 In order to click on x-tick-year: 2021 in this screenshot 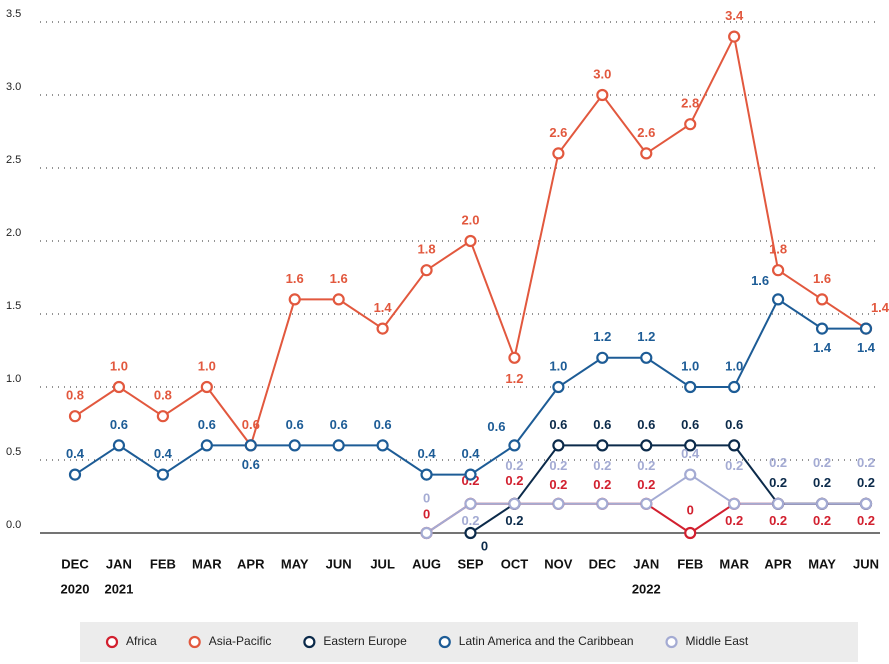, I will do `click(118, 588)`.